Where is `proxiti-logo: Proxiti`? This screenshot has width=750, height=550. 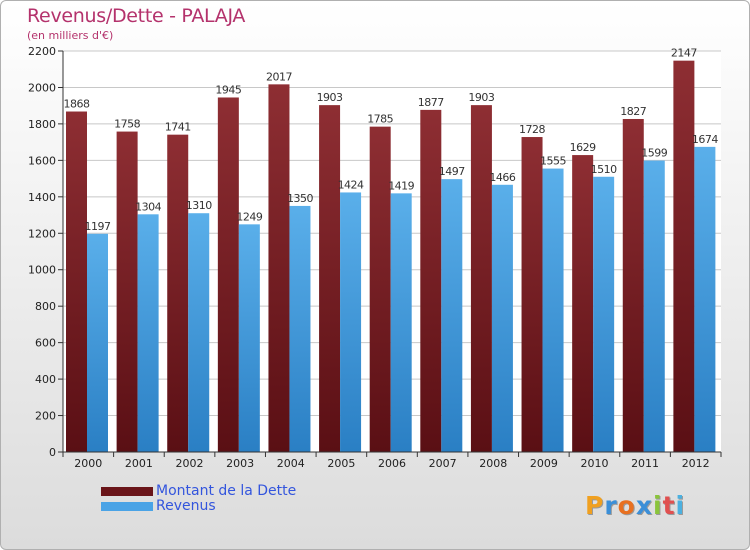
proxiti-logo: Proxiti is located at coordinates (635, 505).